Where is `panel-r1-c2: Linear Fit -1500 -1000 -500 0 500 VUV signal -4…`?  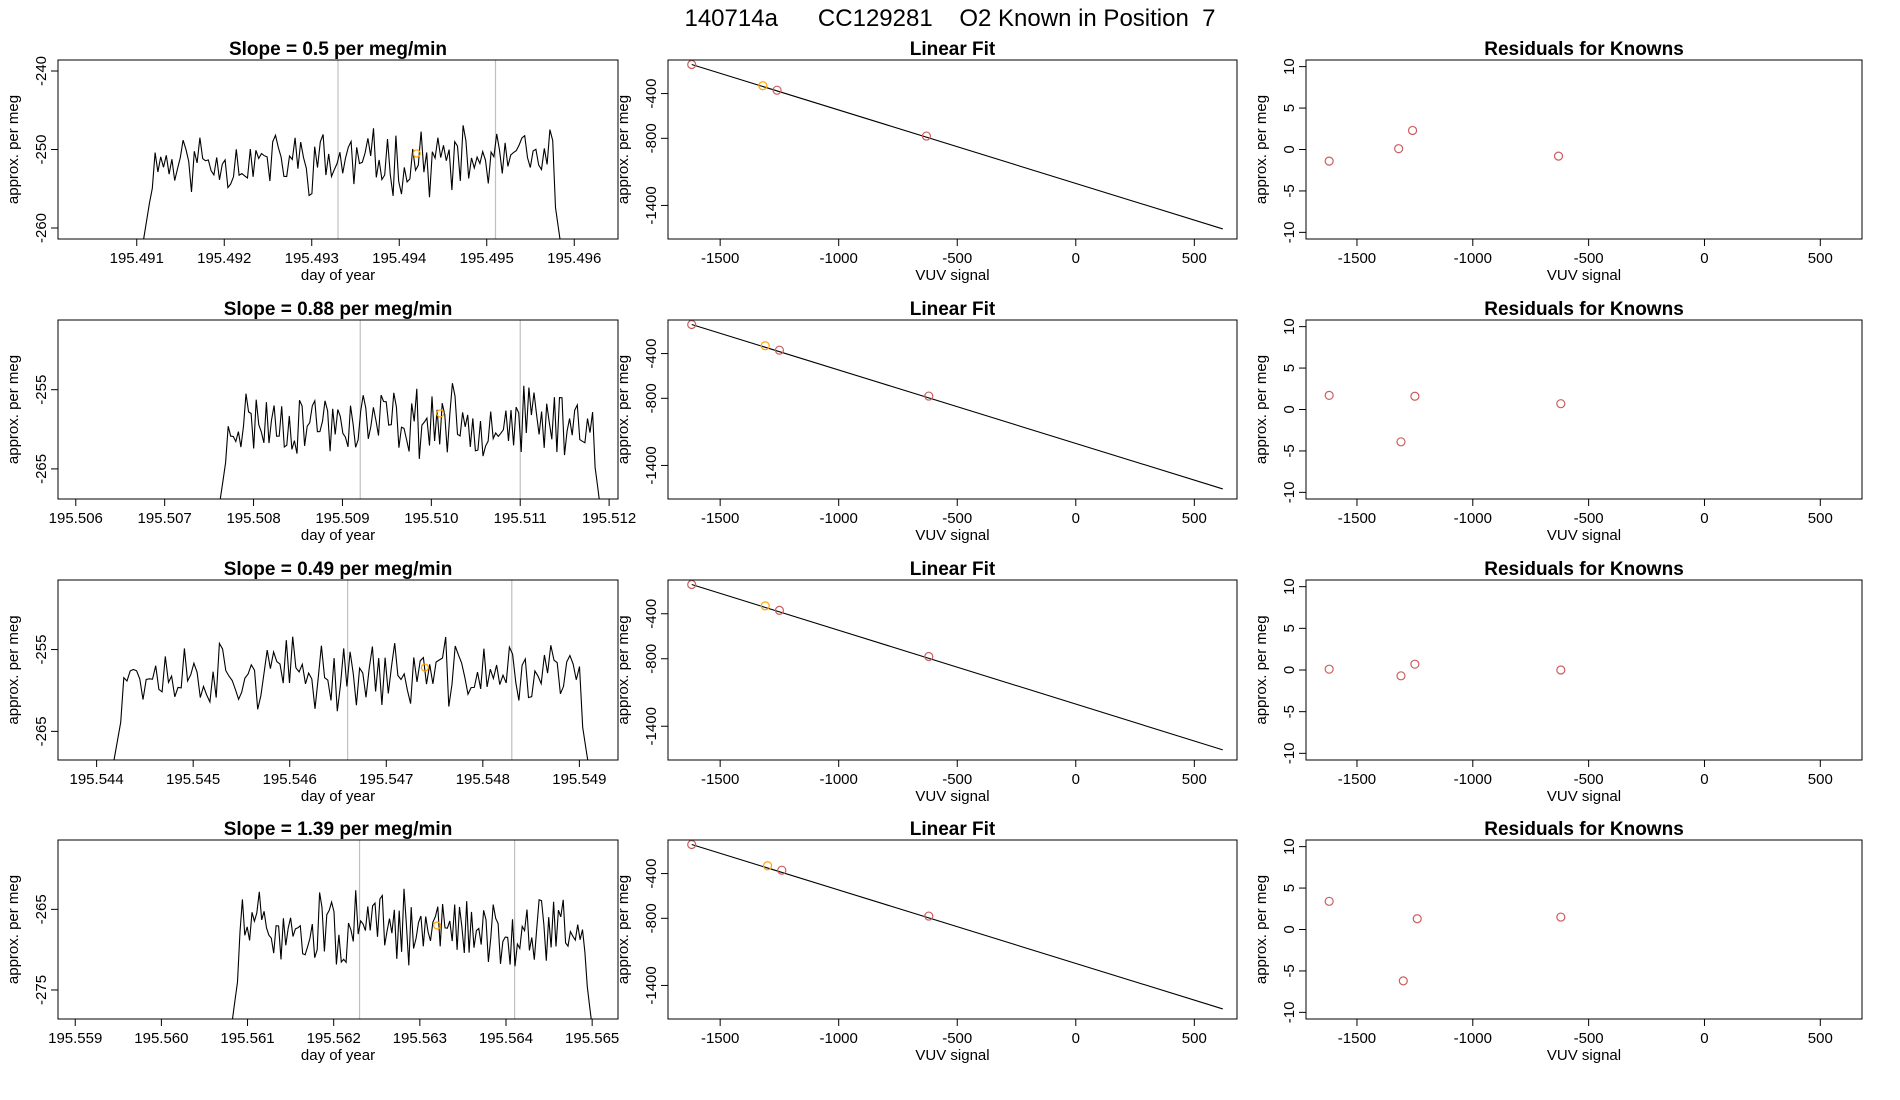 panel-r1-c2: Linear Fit -1500 -1000 -500 0 500 VUV signal -4… is located at coordinates (926, 161).